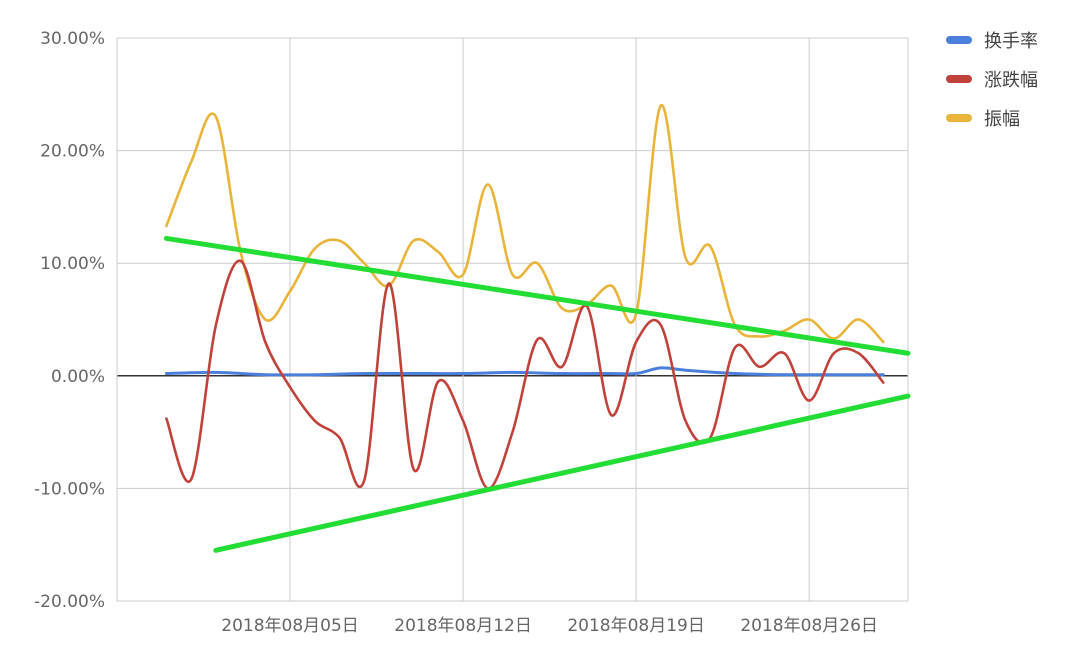 The image size is (1080, 664). I want to click on legend-label: 换手率, so click(1011, 41).